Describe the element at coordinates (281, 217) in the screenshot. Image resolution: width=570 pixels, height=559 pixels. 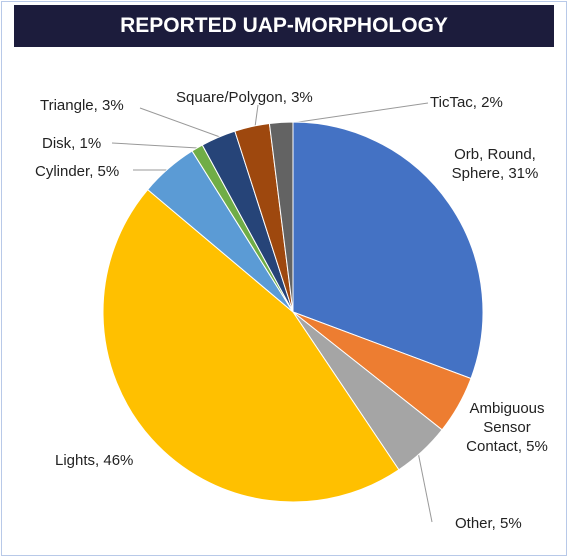
I see `pie-slice` at that location.